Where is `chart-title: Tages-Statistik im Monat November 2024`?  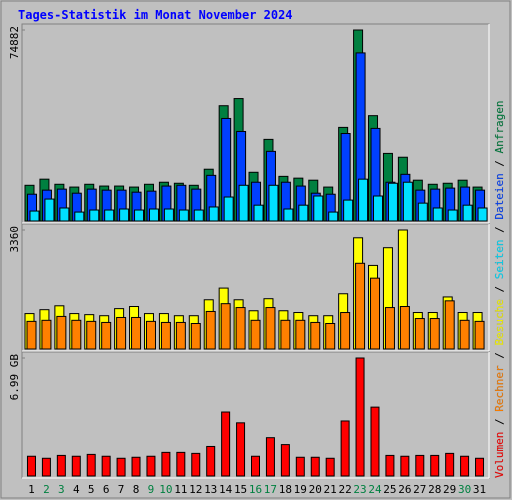
chart-title: Tages-Statistik im Monat November 2024 is located at coordinates (155, 15).